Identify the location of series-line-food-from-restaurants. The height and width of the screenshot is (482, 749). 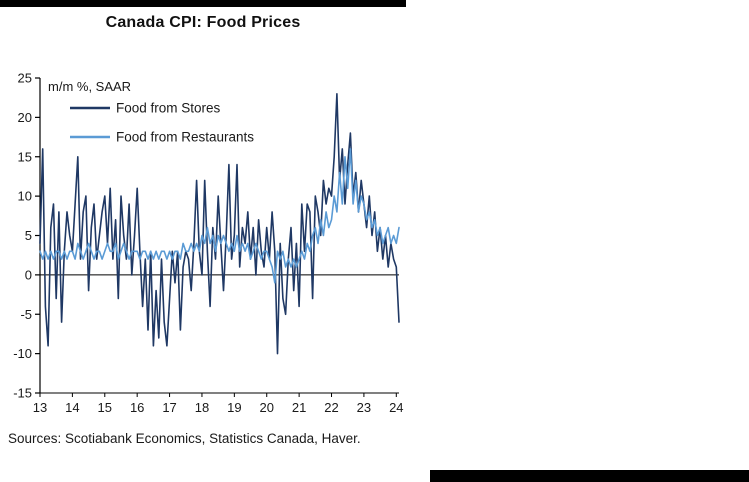
(219, 216).